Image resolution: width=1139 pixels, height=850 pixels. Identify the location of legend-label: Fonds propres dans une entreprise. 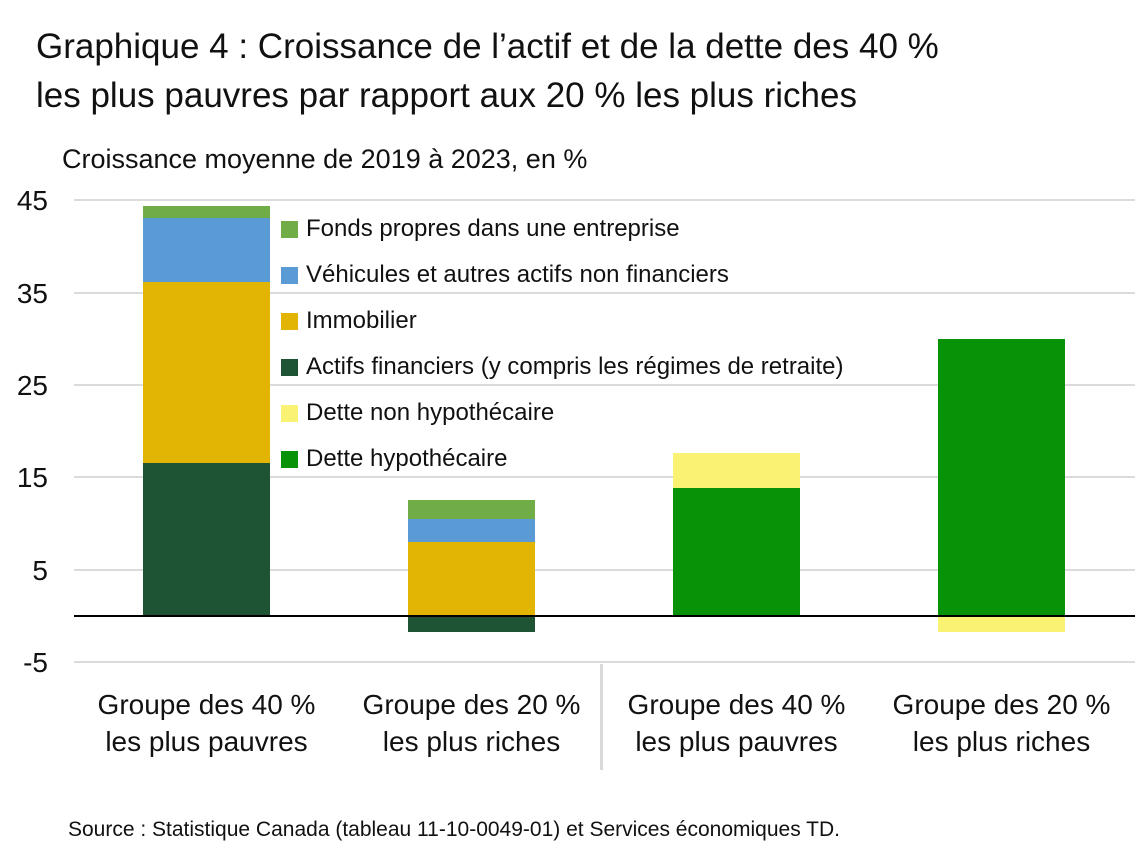
(493, 228).